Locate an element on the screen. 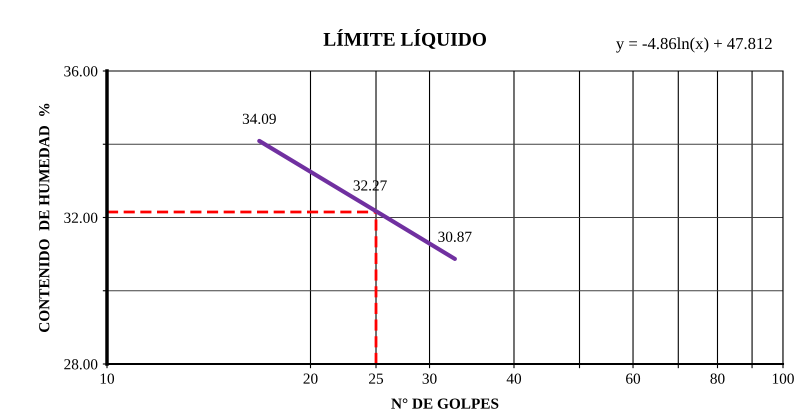 This screenshot has height=417, width=798. x-axis-title: N° DE GOLPES is located at coordinates (444, 403).